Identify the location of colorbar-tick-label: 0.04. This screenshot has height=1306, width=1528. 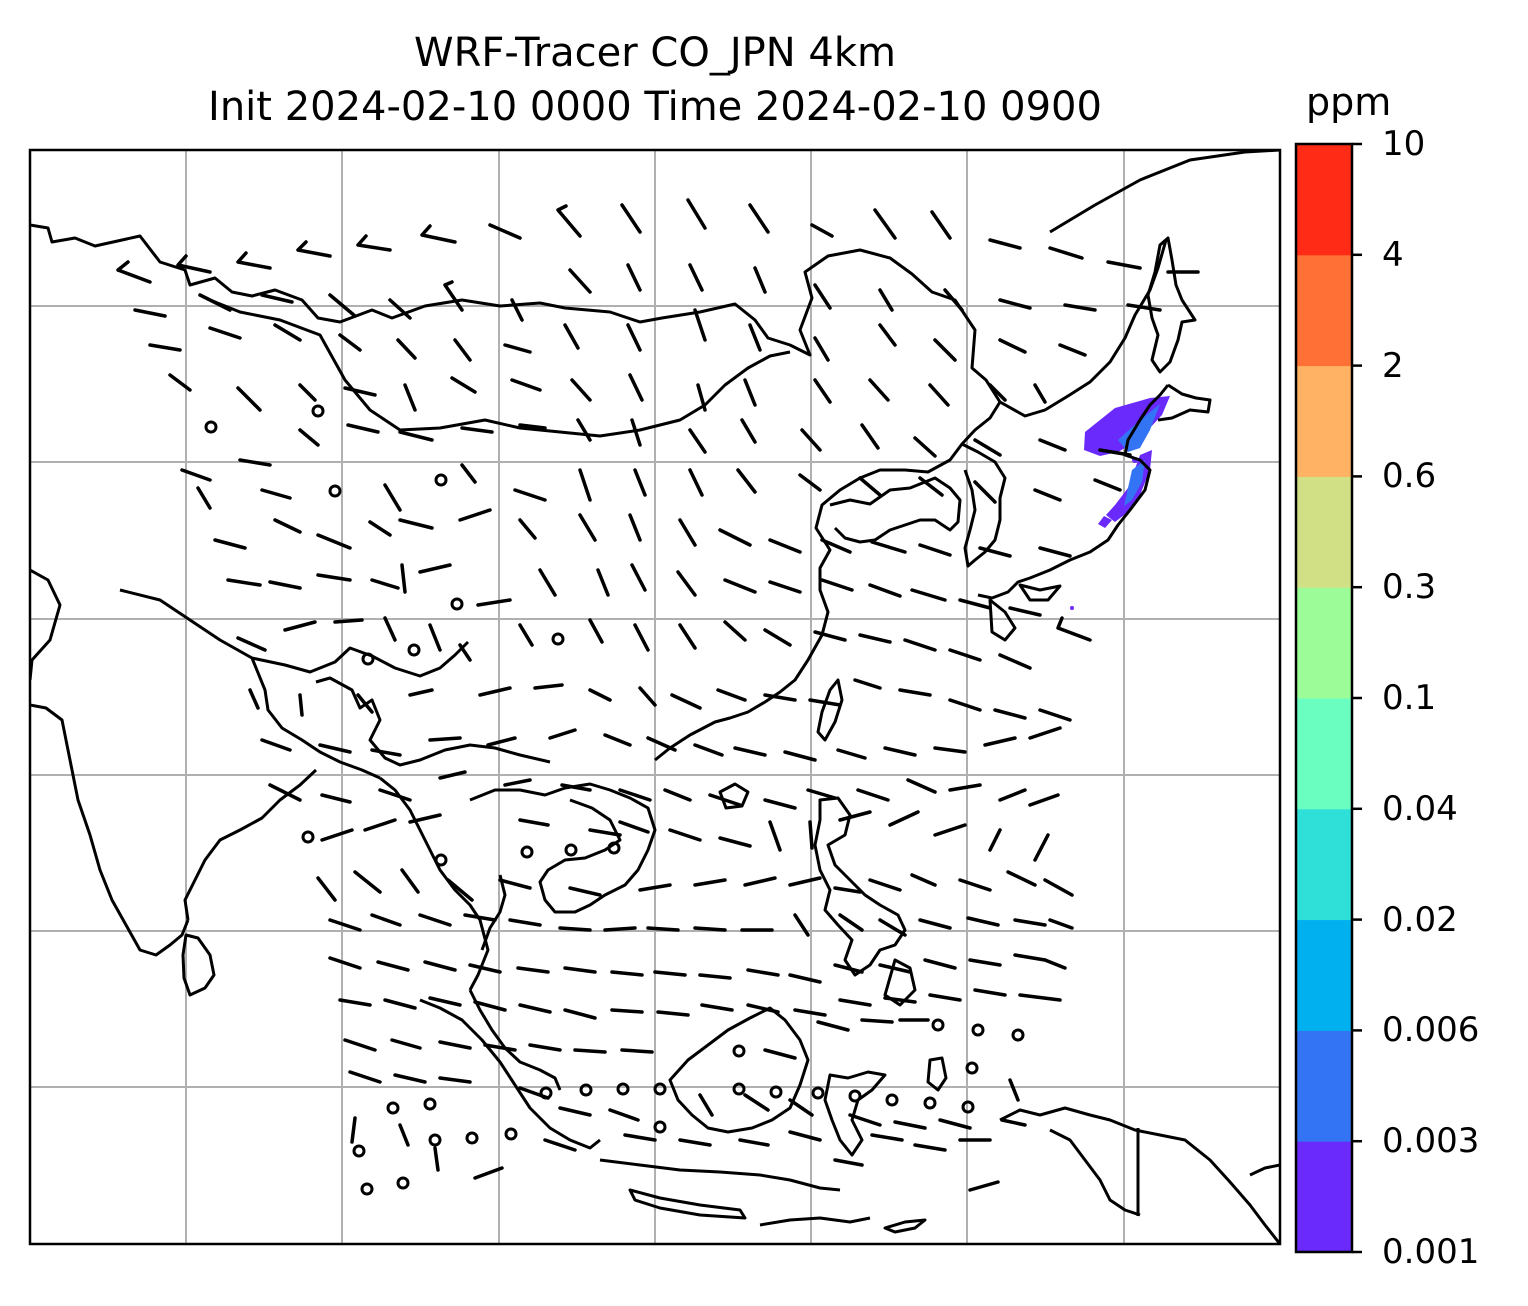
(1420, 808).